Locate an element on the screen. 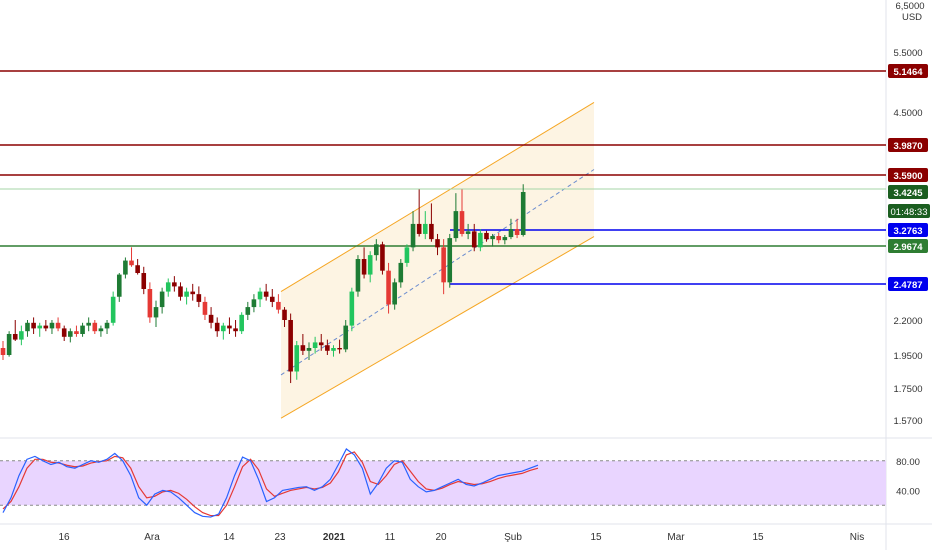 Image resolution: width=932 pixels, height=555 pixels. level-label-3.9870: 3.9870 is located at coordinates (907, 146).